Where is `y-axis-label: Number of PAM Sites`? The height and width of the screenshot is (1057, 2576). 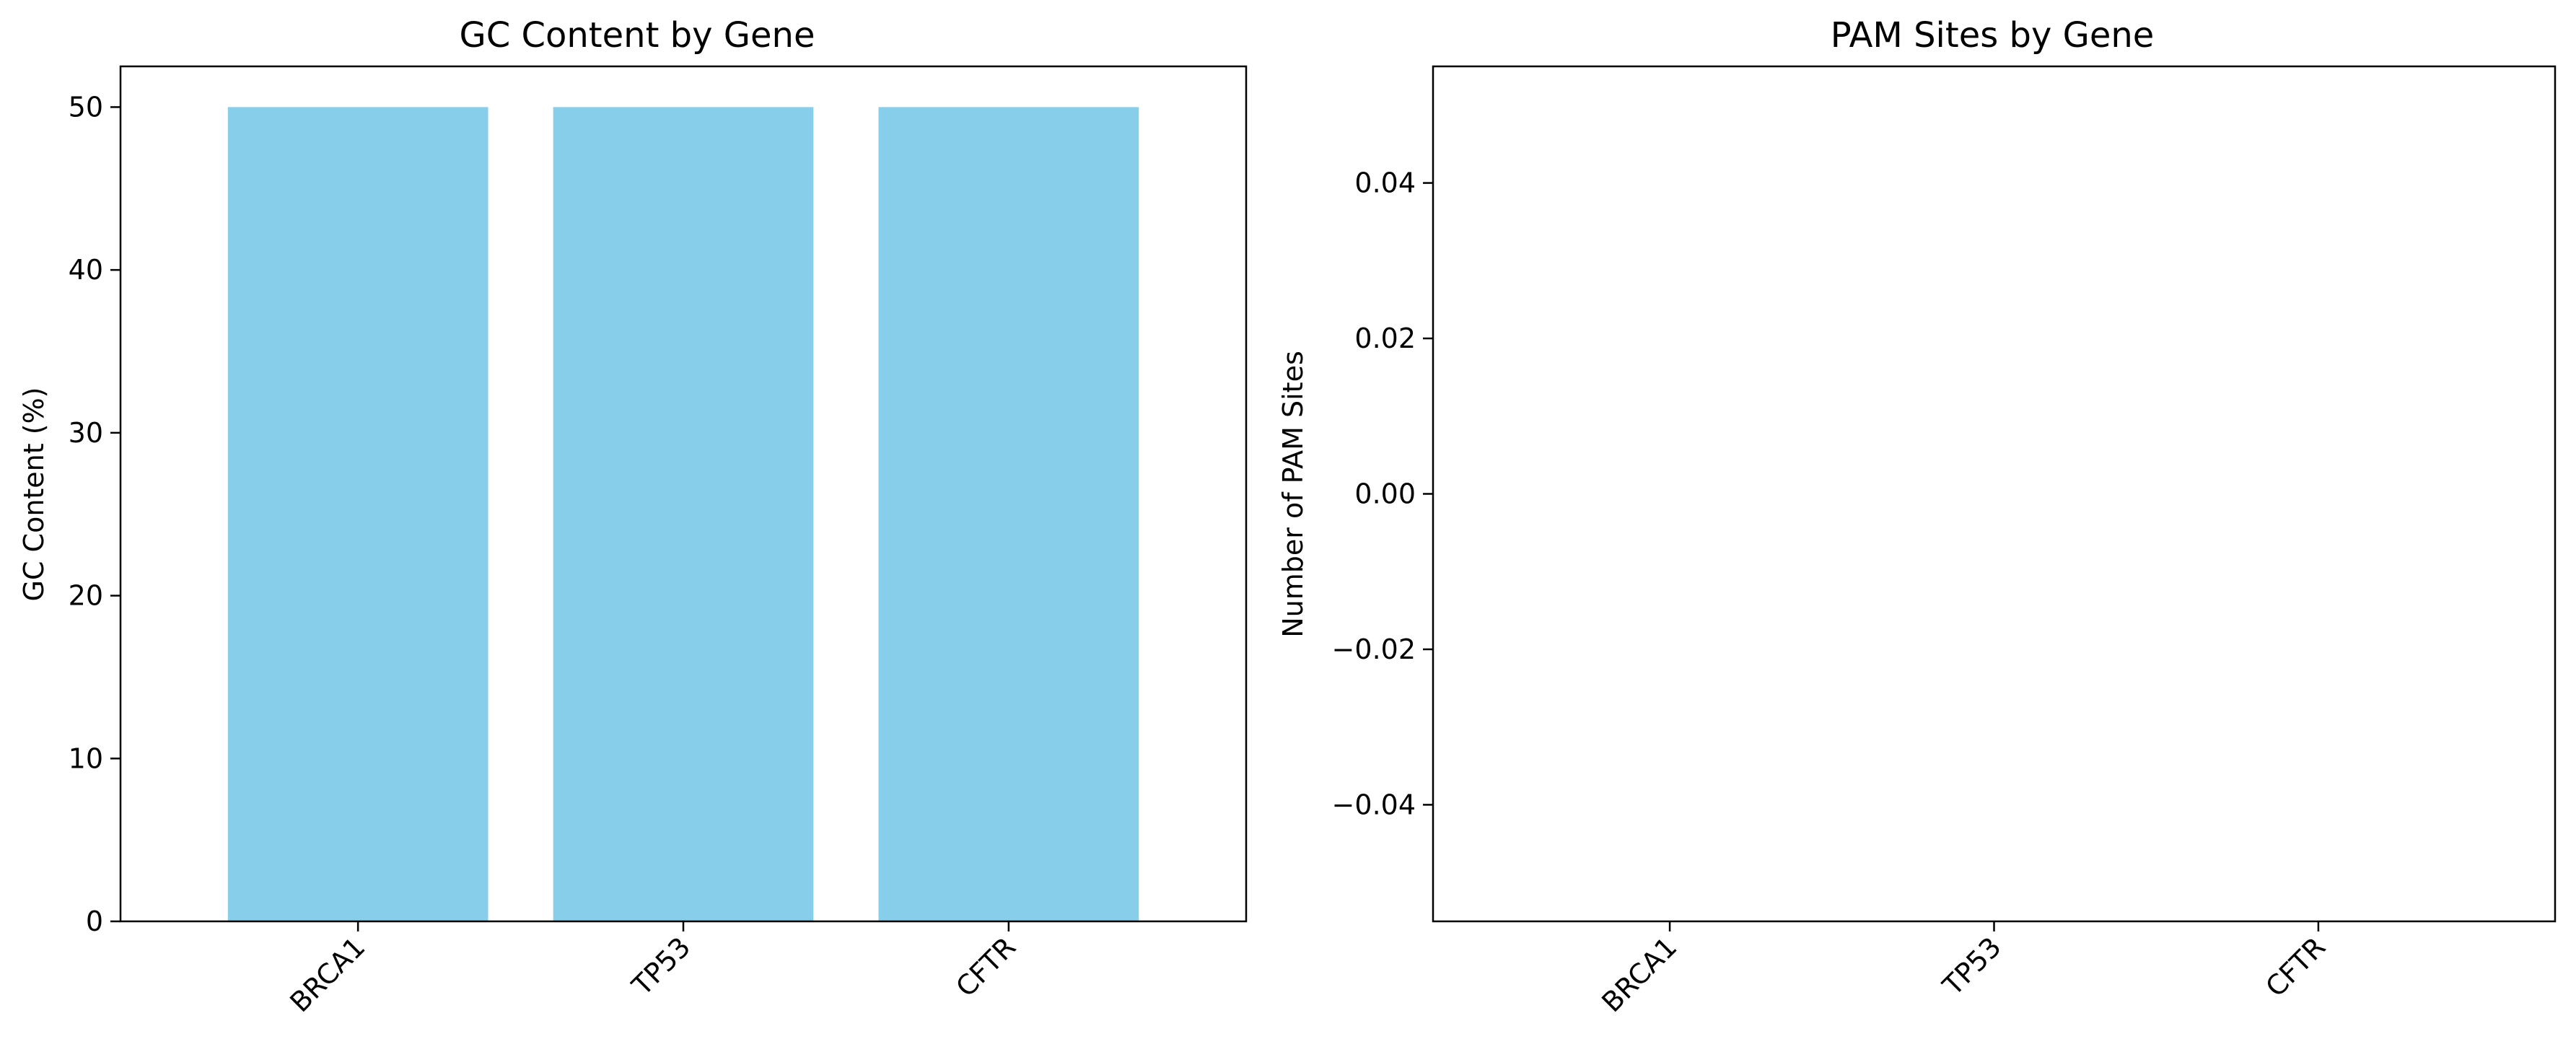
y-axis-label: Number of PAM Sites is located at coordinates (1293, 494).